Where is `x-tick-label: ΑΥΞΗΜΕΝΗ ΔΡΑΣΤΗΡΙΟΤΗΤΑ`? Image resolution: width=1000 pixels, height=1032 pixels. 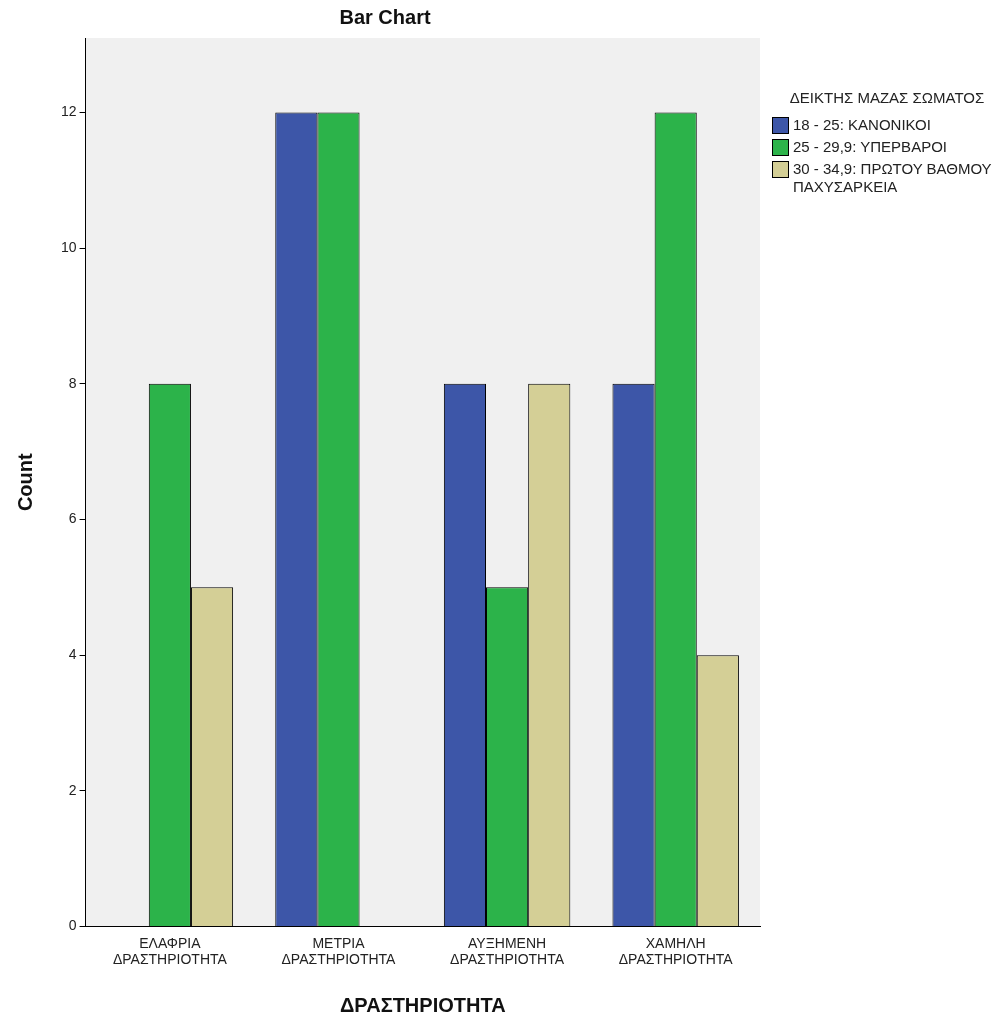 x-tick-label: ΑΥΞΗΜΕΝΗ ΔΡΑΣΤΗΡΙΟΤΗΤΑ is located at coordinates (507, 951).